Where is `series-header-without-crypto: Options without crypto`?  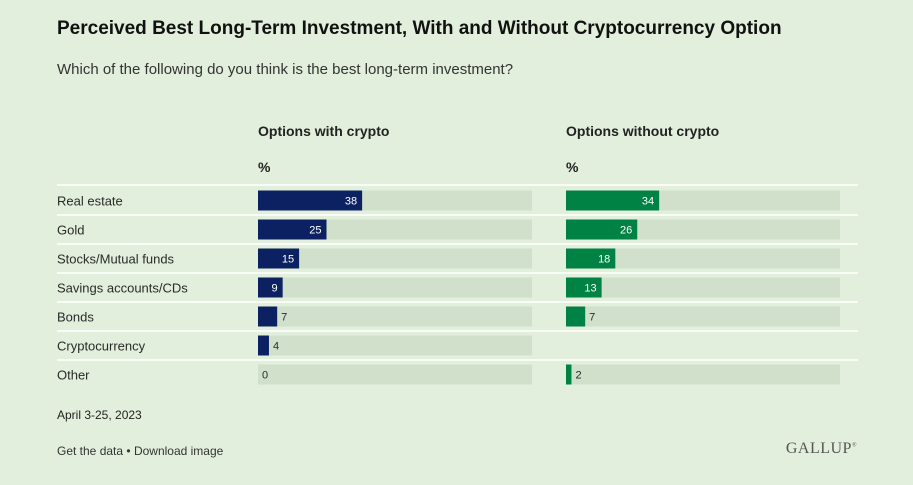 series-header-without-crypto: Options without crypto is located at coordinates (643, 131).